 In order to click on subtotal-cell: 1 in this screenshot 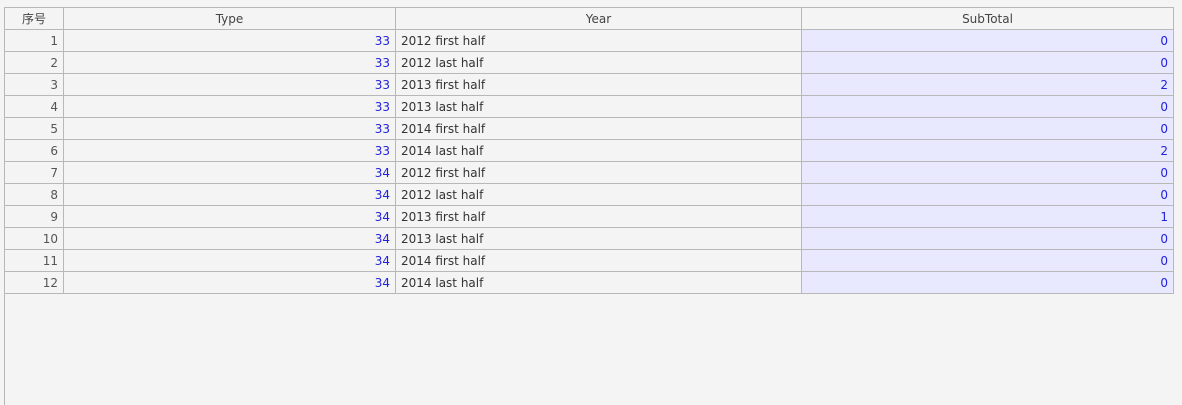, I will do `click(987, 216)`.